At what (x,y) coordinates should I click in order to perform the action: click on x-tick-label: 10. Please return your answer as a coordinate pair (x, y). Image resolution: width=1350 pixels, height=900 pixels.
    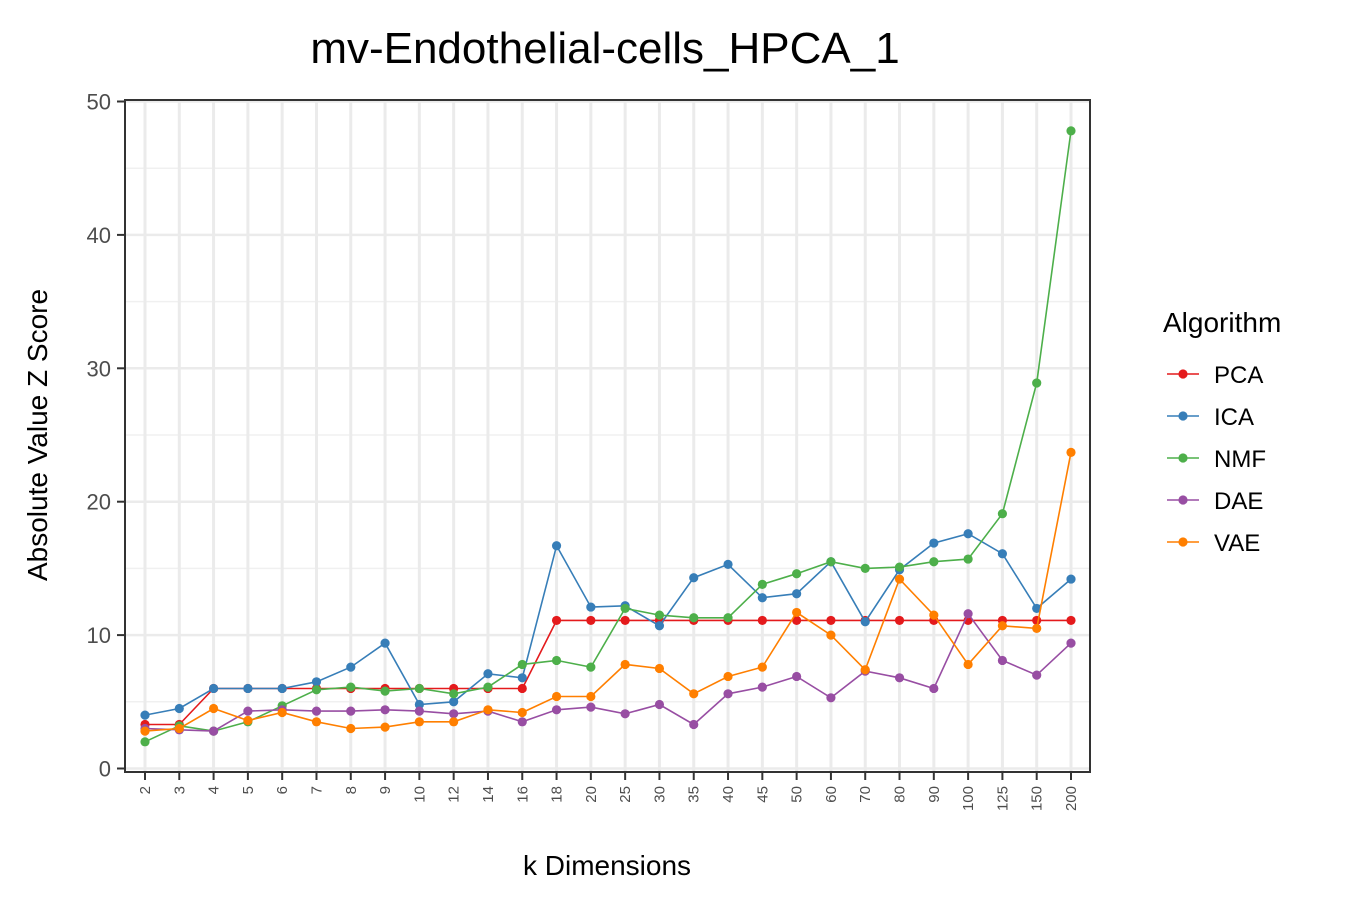
    Looking at the image, I should click on (419, 794).